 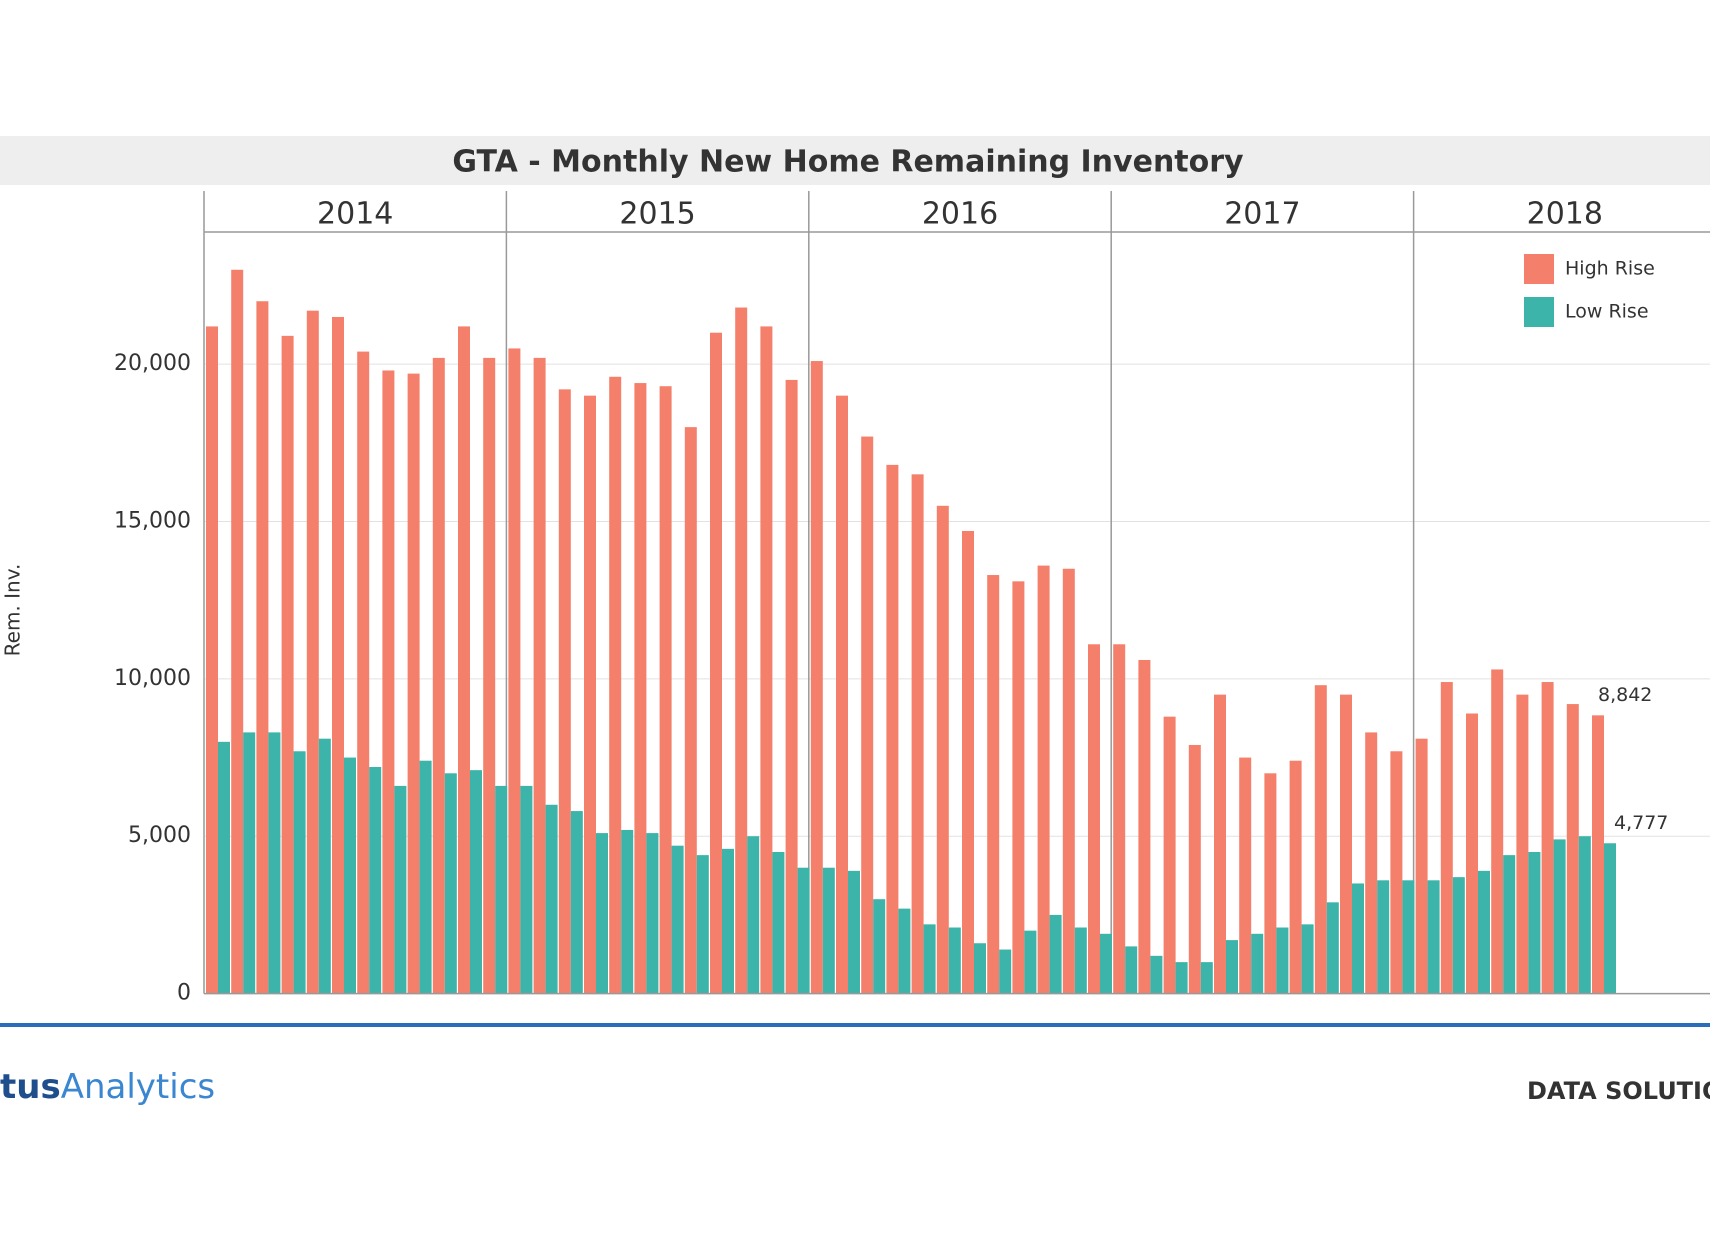 What do you see at coordinates (1539, 269) in the screenshot?
I see `legend-swatch` at bounding box center [1539, 269].